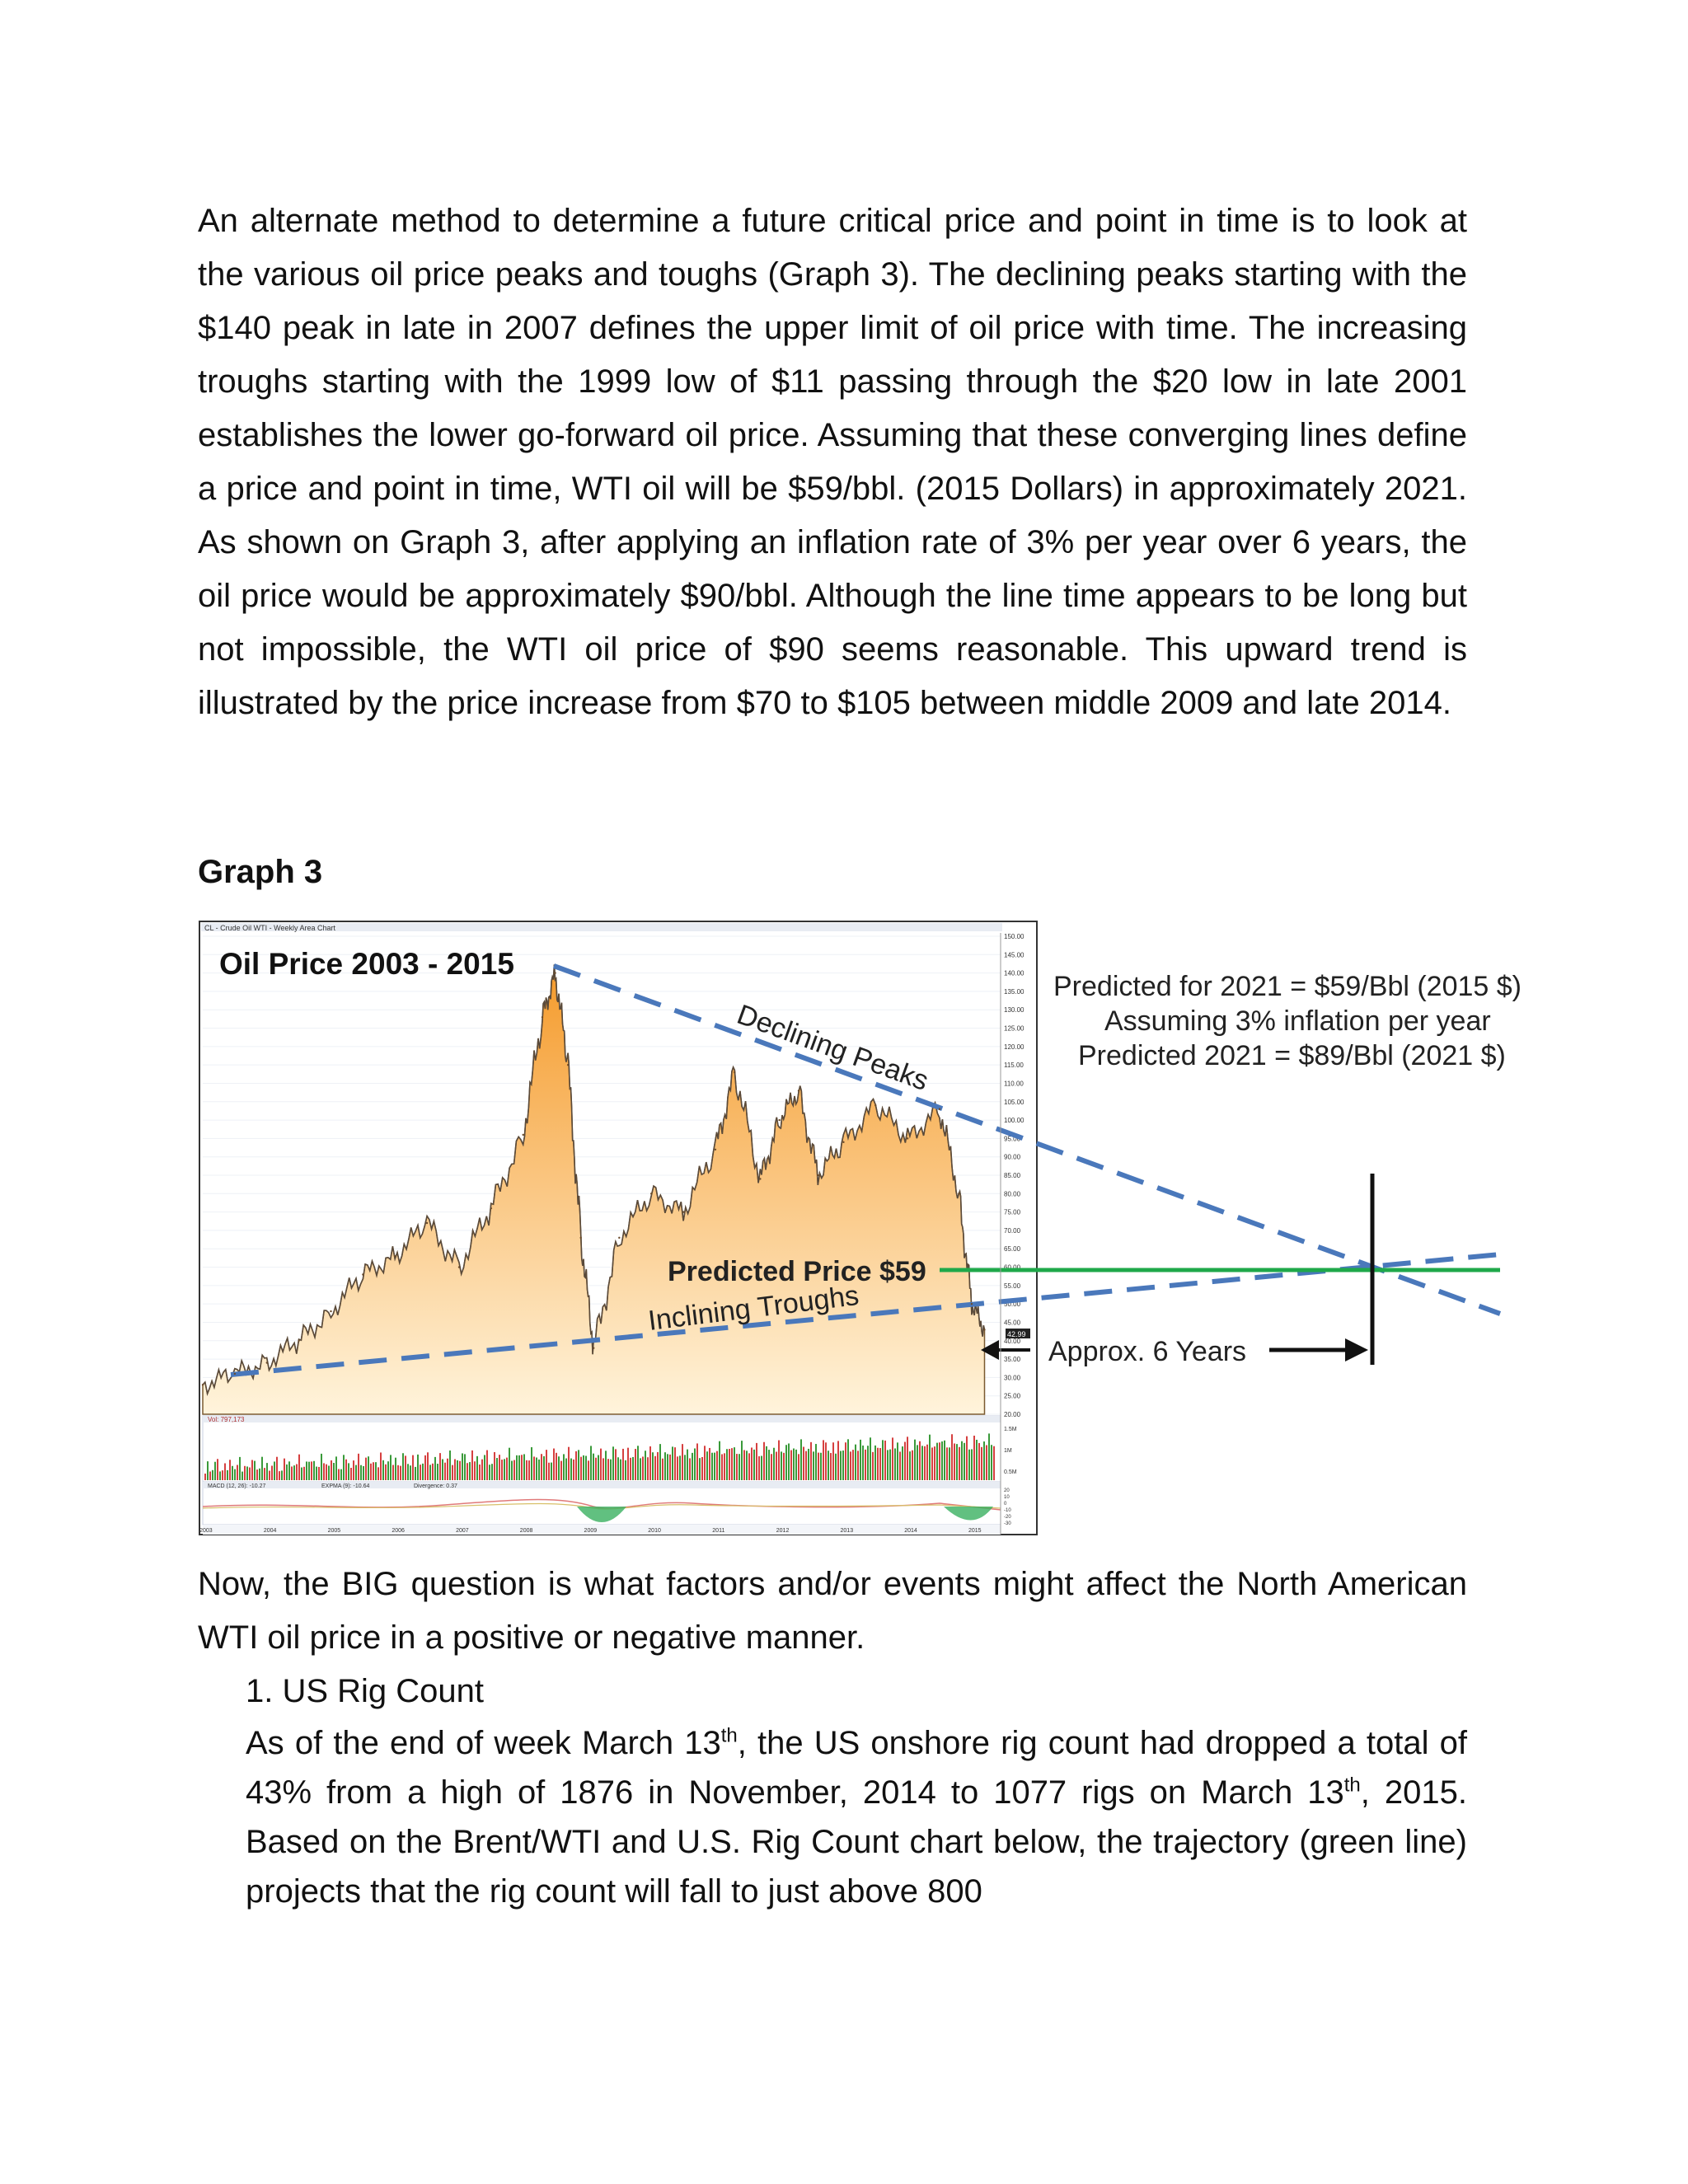  What do you see at coordinates (1013, 1138) in the screenshot?
I see `y-tick-label: 95.00` at bounding box center [1013, 1138].